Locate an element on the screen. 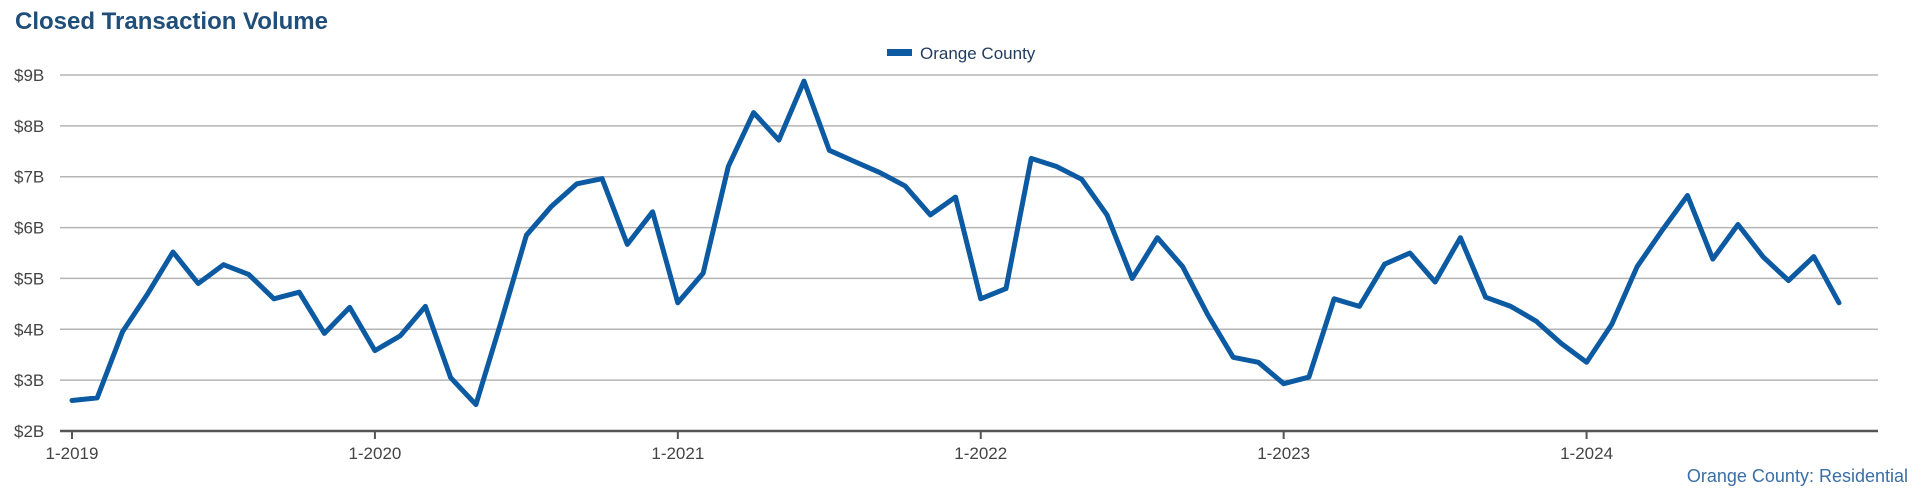 The image size is (1920, 498). x-tick-label: 1-2019 is located at coordinates (72, 453).